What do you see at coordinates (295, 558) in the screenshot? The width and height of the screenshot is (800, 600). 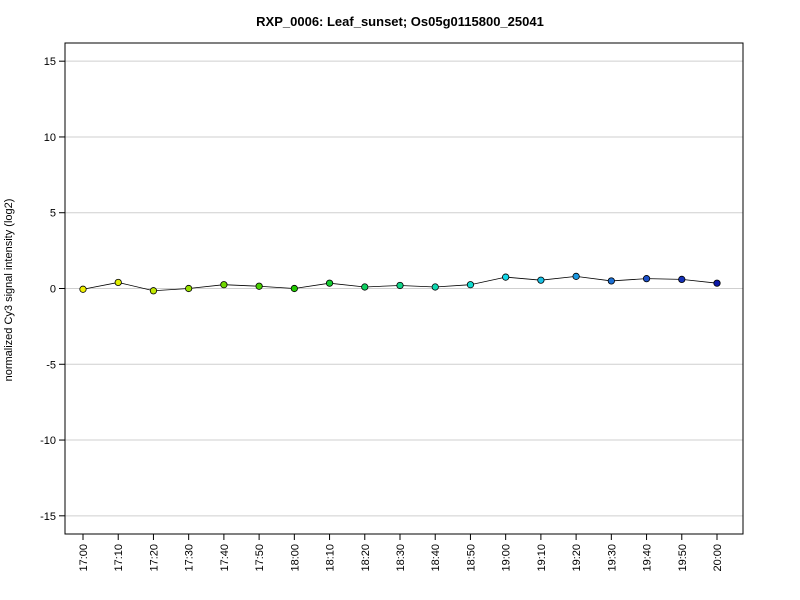 I see `x-tick-label: 18:00` at bounding box center [295, 558].